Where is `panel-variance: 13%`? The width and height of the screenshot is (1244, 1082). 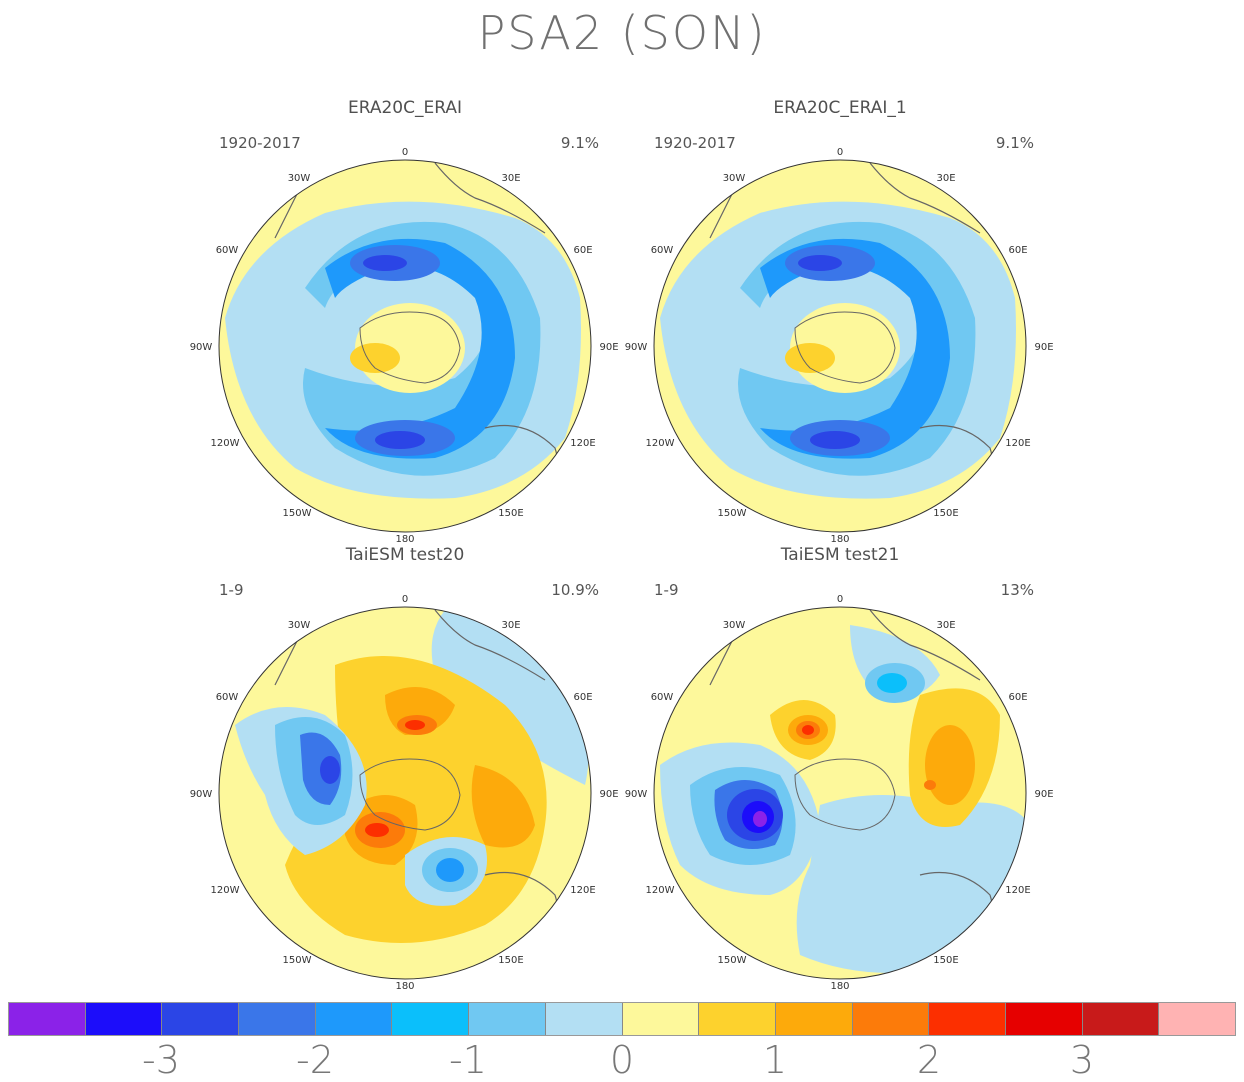 panel-variance: 13% is located at coordinates (1017, 590).